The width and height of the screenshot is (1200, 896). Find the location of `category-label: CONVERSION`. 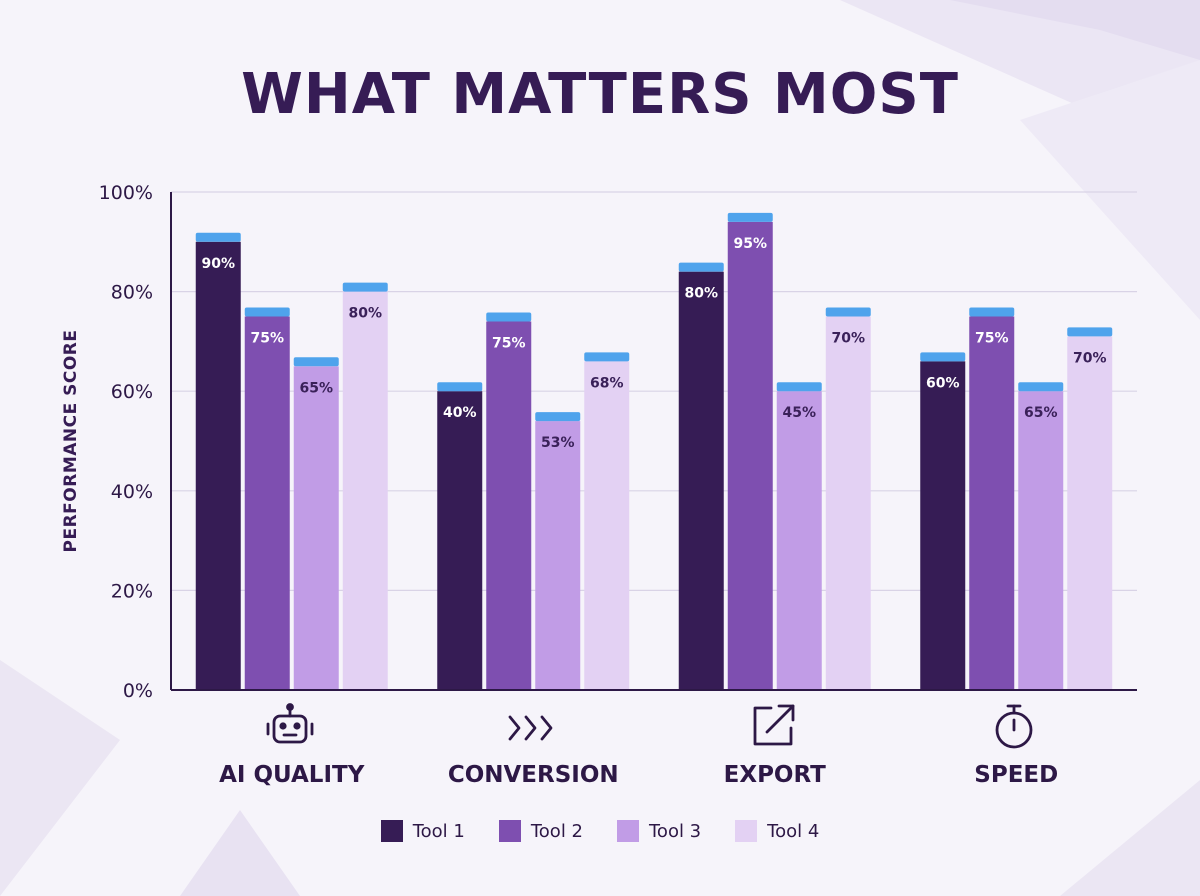

category-label: CONVERSION is located at coordinates (533, 775).